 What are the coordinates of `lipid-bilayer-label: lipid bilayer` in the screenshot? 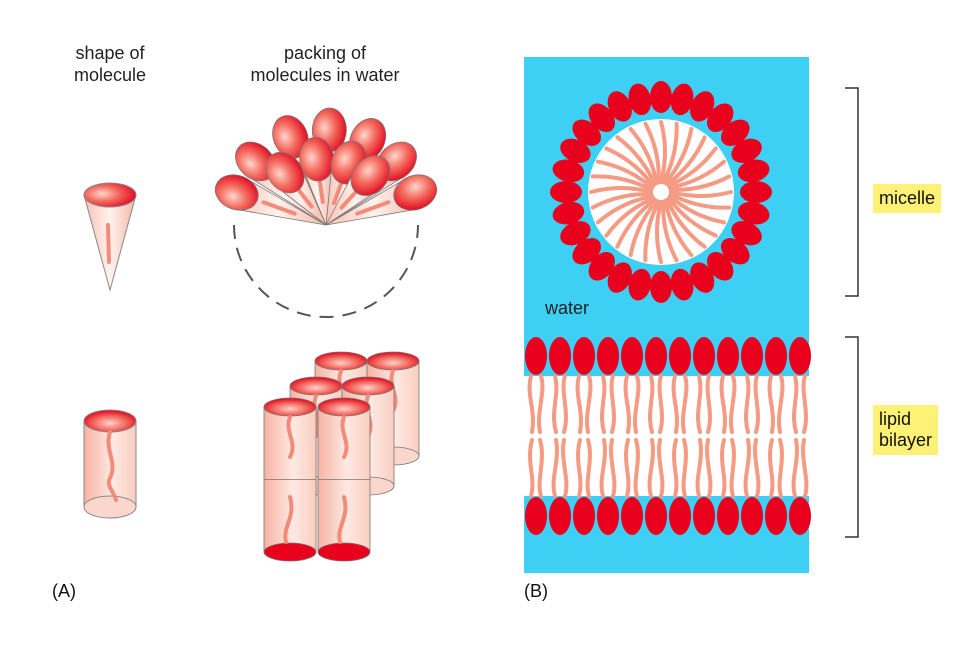 It's located at (906, 430).